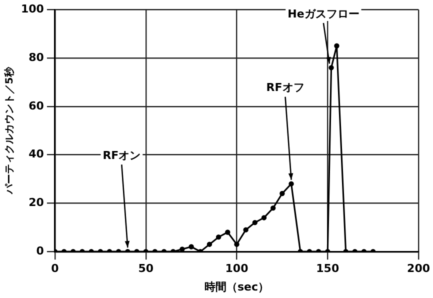 The height and width of the screenshot is (298, 433). What do you see at coordinates (324, 13) in the screenshot?
I see `annotation: Heガスフロー` at bounding box center [324, 13].